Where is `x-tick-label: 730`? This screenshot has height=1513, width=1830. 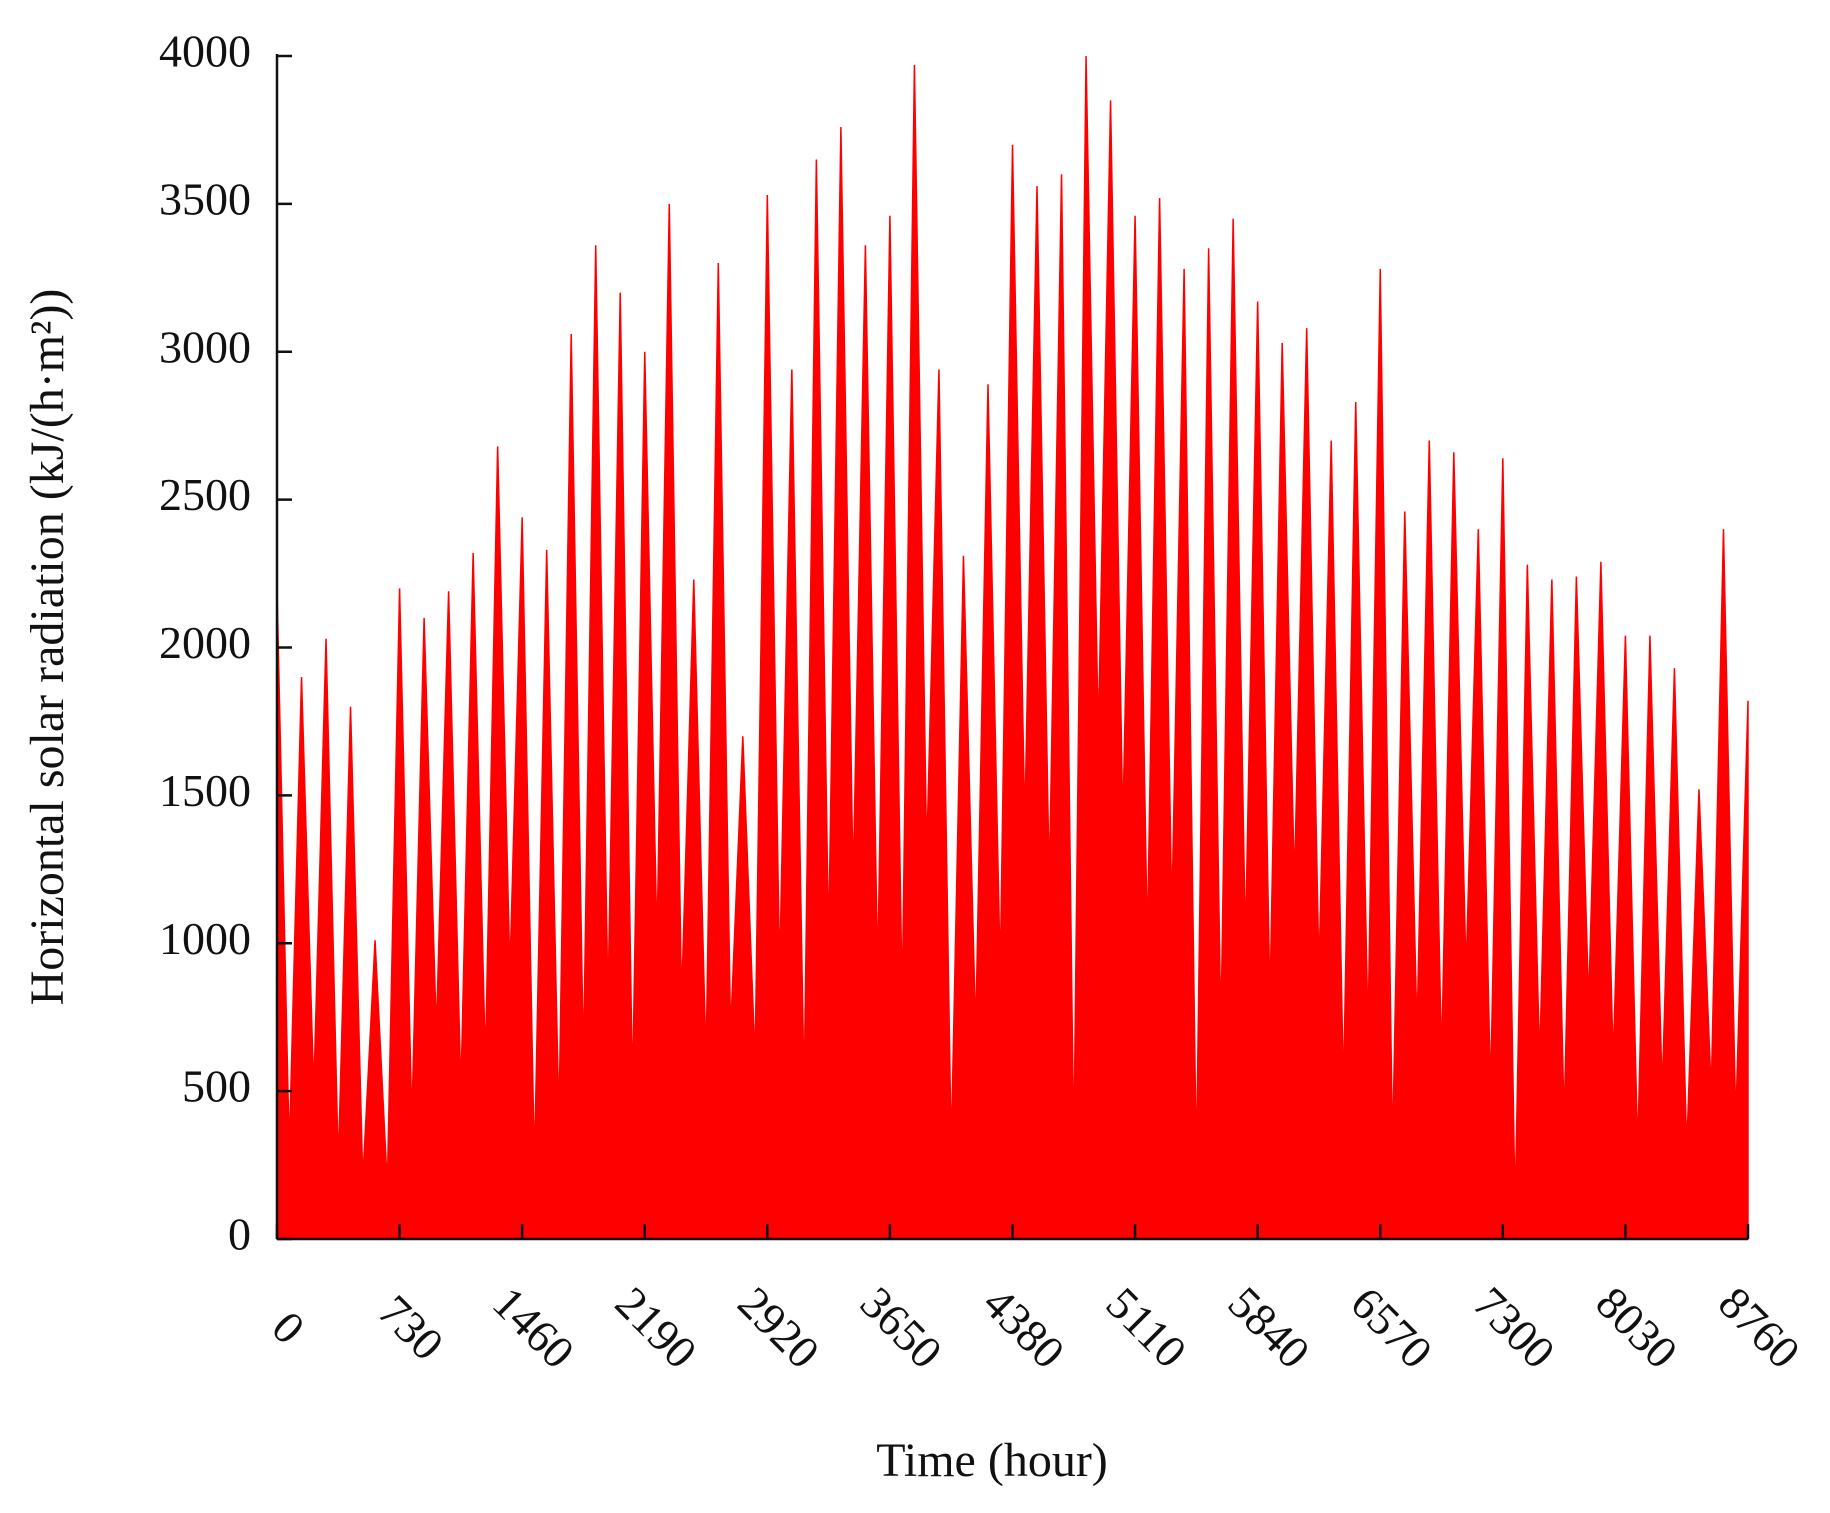 x-tick-label: 730 is located at coordinates (411, 1327).